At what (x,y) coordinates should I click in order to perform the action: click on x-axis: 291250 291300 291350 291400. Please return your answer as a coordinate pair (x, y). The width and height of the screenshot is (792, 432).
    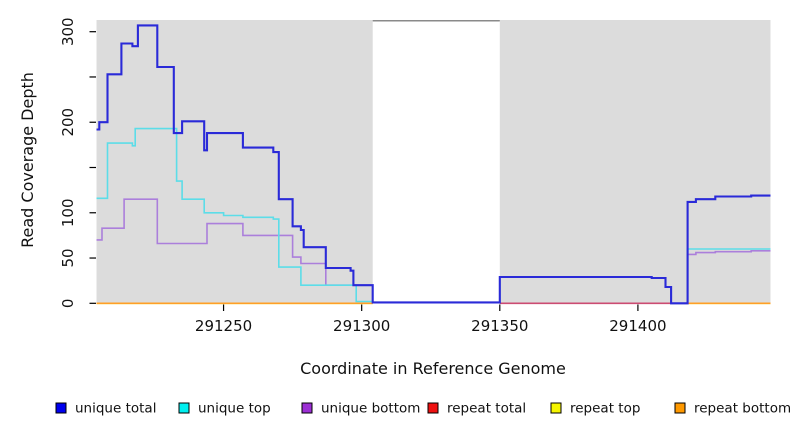
    Looking at the image, I should click on (431, 319).